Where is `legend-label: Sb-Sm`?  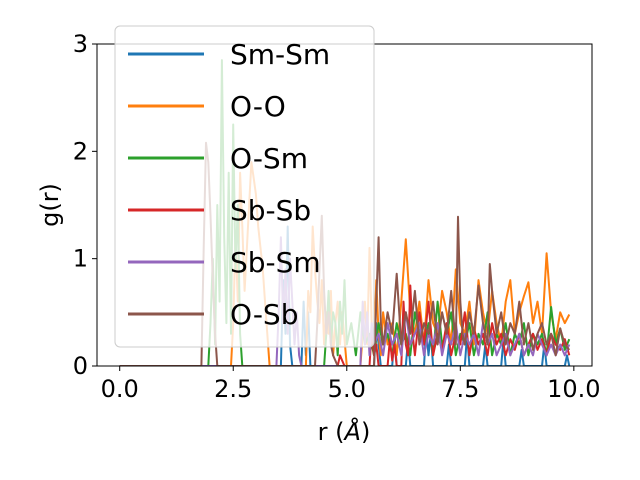
legend-label: Sb-Sm is located at coordinates (275, 262).